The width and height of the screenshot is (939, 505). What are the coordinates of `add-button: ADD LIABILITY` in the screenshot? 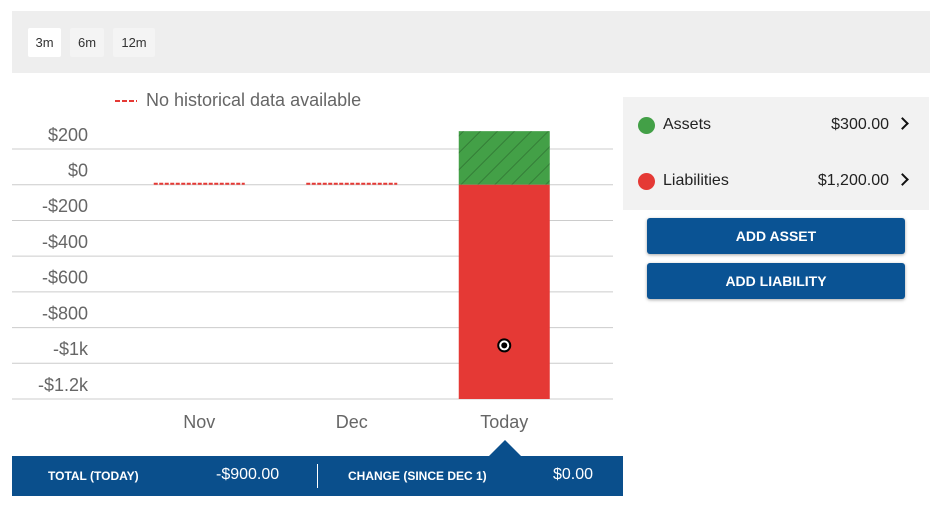 It's located at (776, 281).